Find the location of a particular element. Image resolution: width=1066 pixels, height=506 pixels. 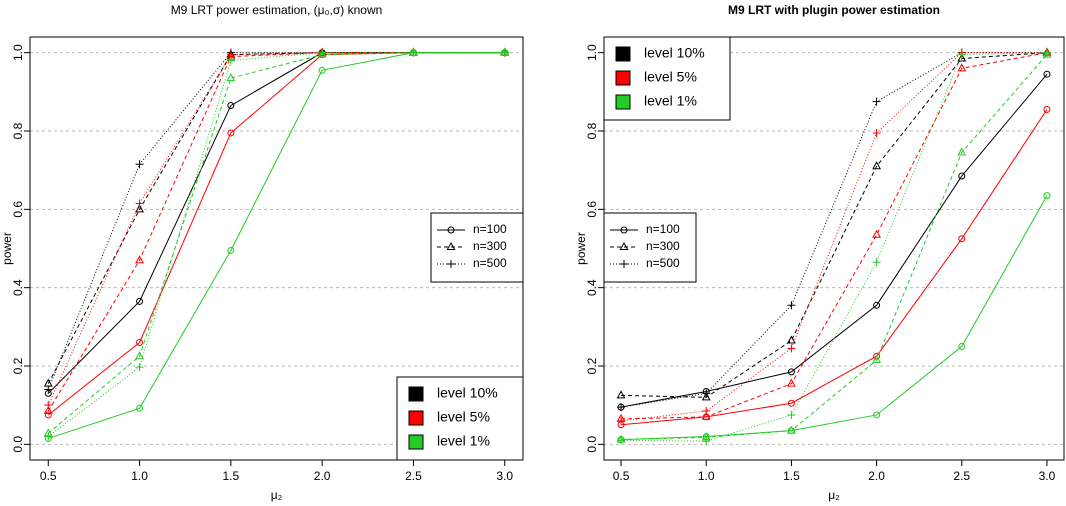

y-tick-label: 0.4 is located at coordinates (592, 287).